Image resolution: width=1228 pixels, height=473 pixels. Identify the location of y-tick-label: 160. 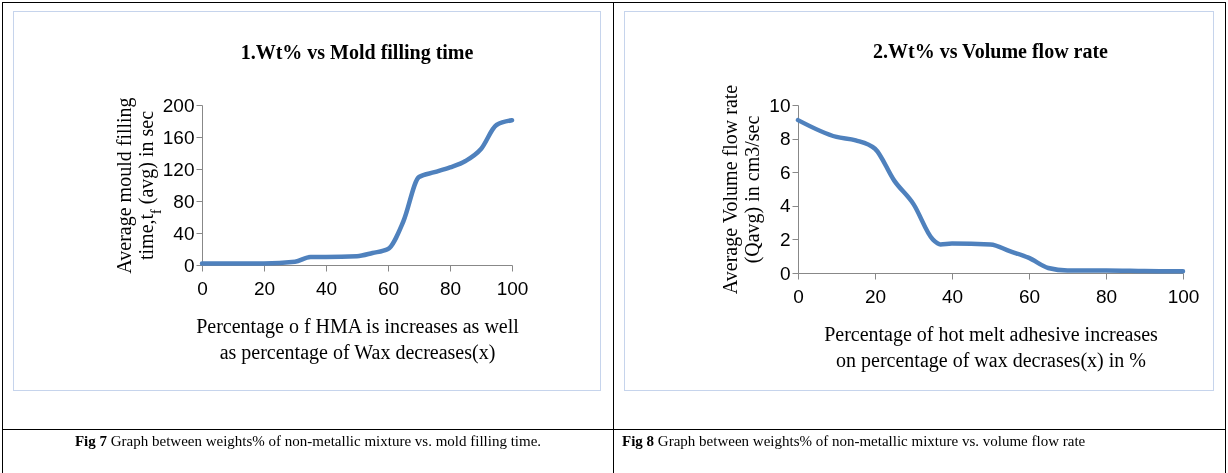
(178, 137).